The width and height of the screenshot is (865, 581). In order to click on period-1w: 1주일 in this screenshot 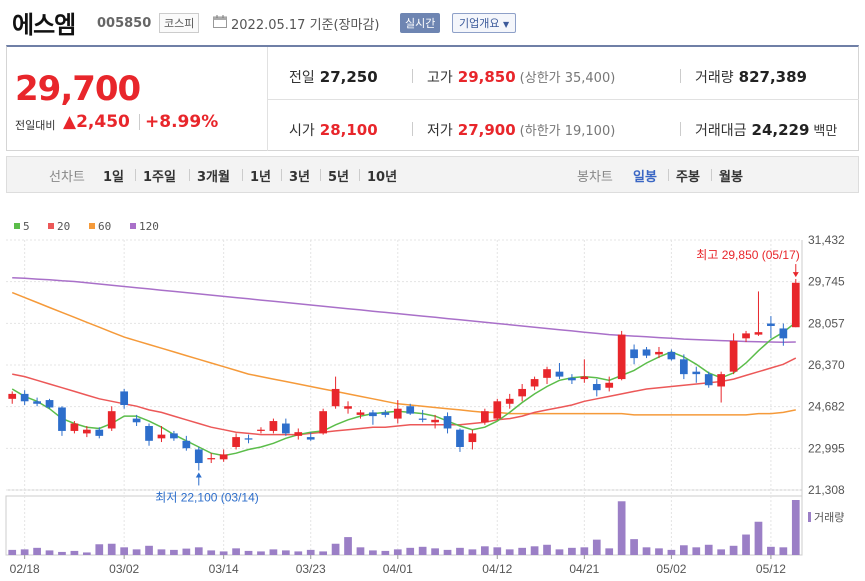, I will do `click(159, 177)`.